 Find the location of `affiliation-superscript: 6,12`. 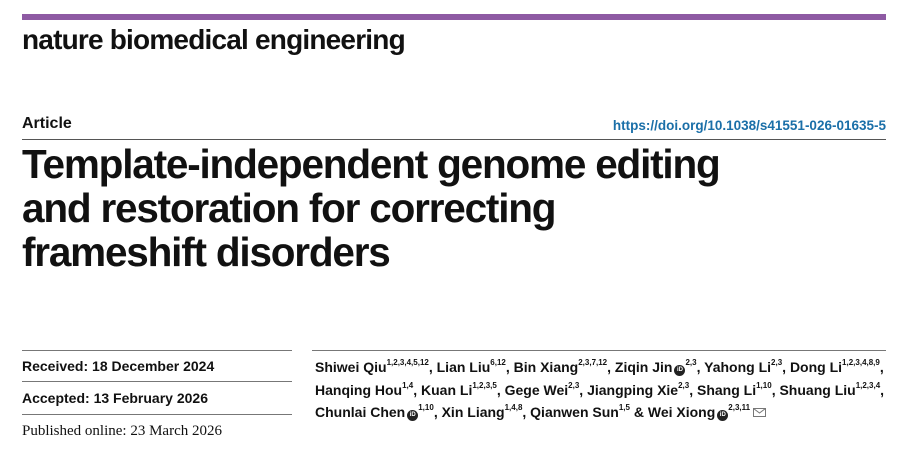

affiliation-superscript: 6,12 is located at coordinates (498, 363).